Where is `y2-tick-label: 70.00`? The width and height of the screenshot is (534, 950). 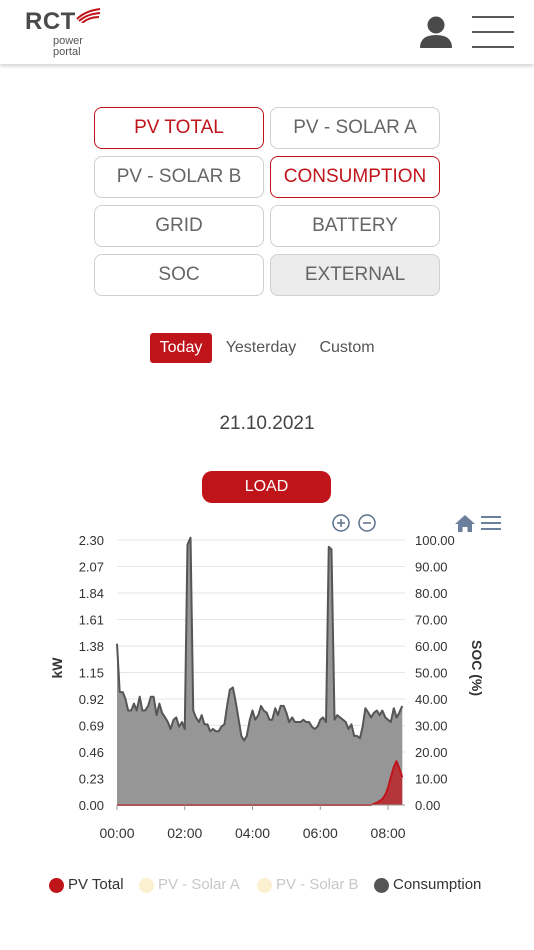
y2-tick-label: 70.00 is located at coordinates (431, 620).